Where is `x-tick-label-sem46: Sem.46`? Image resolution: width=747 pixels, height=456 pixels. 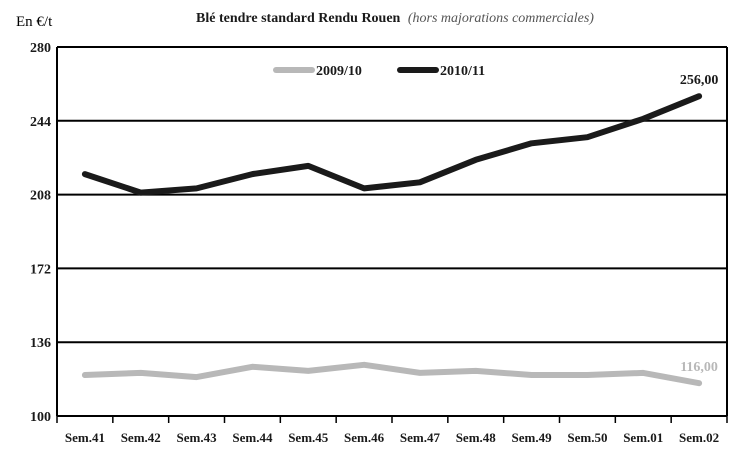 x-tick-label-sem46: Sem.46 is located at coordinates (364, 437).